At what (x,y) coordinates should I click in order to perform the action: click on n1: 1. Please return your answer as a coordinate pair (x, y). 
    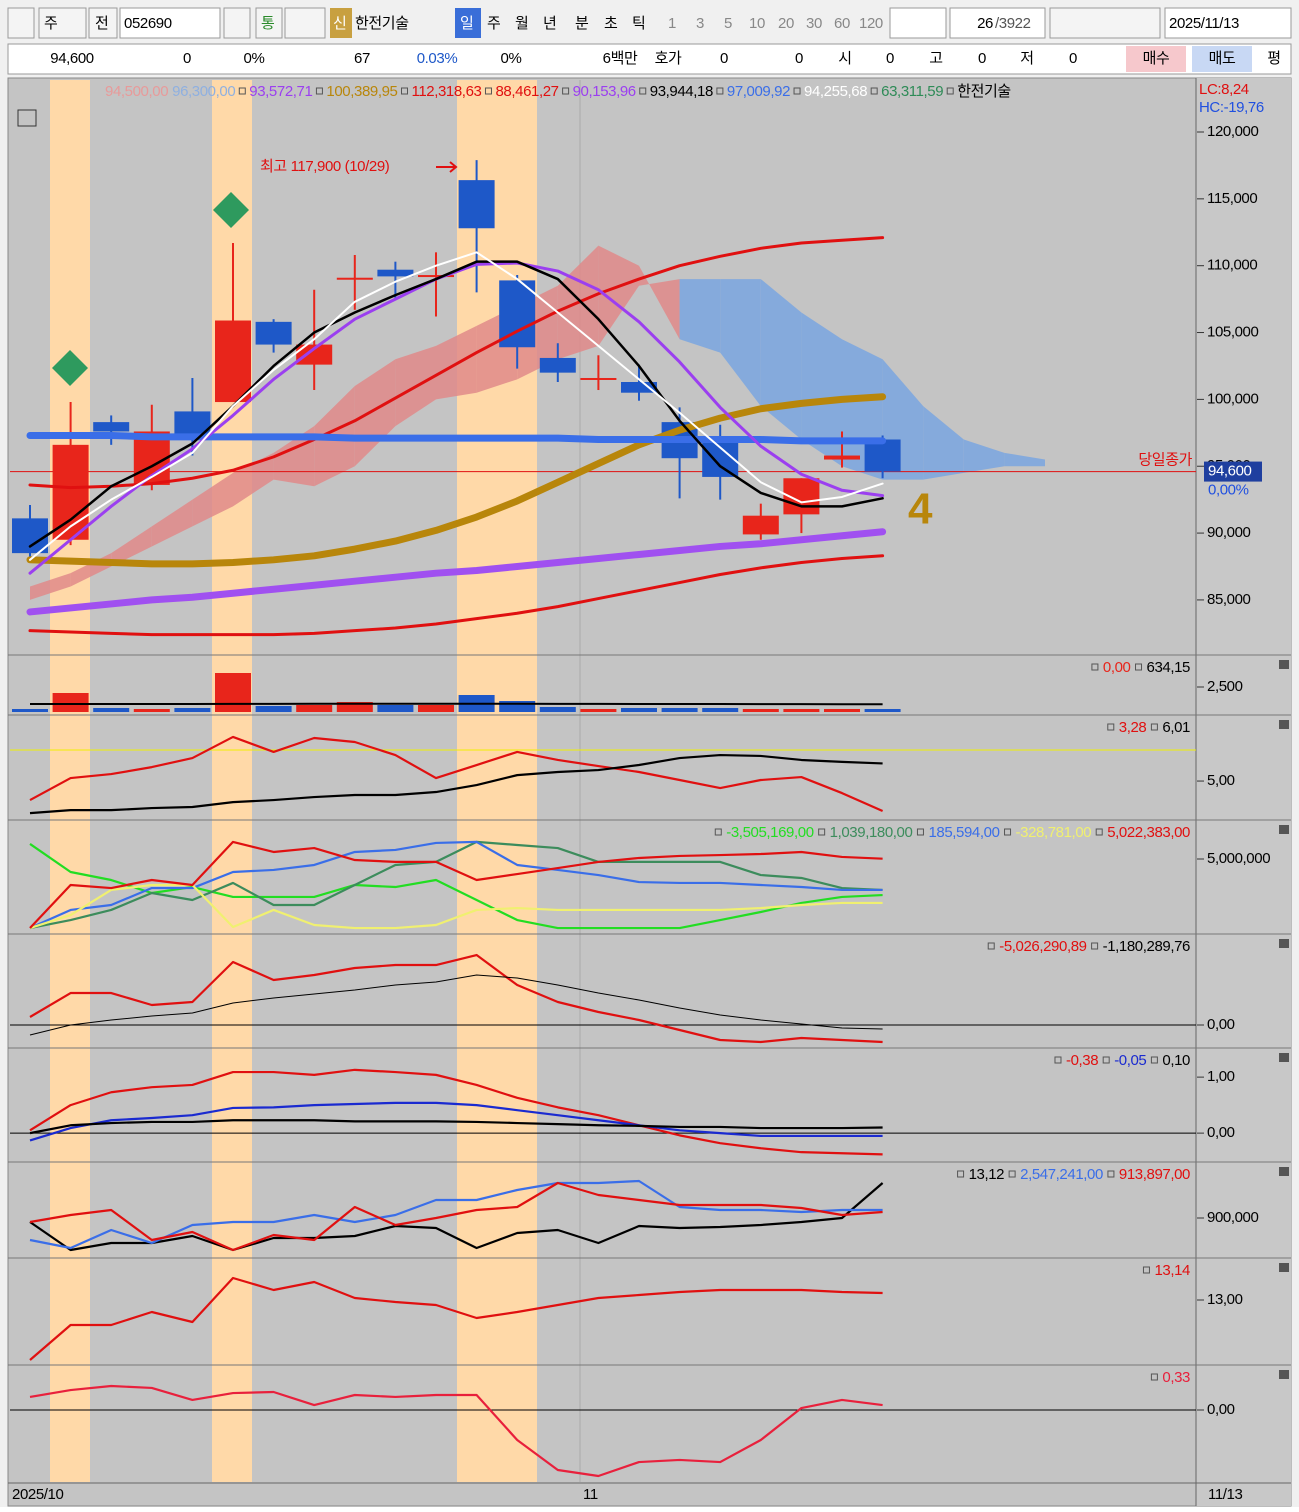
    Looking at the image, I should click on (672, 23).